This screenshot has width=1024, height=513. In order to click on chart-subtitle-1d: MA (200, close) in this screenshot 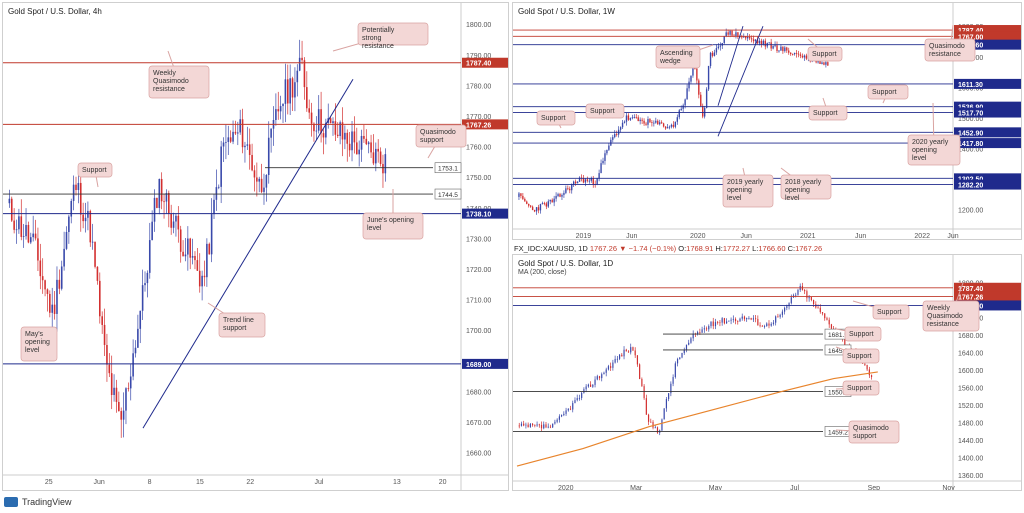, I will do `click(542, 272)`.